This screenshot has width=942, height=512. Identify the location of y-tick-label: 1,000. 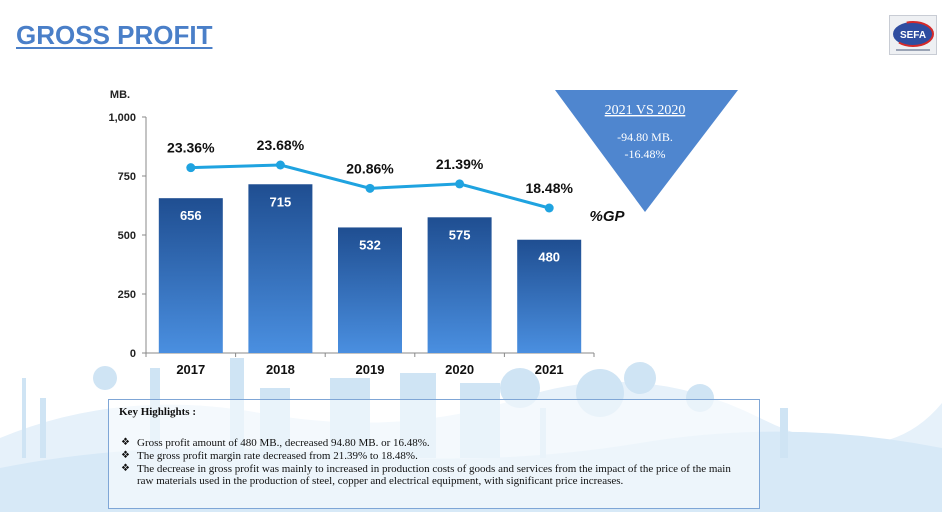
(122, 118).